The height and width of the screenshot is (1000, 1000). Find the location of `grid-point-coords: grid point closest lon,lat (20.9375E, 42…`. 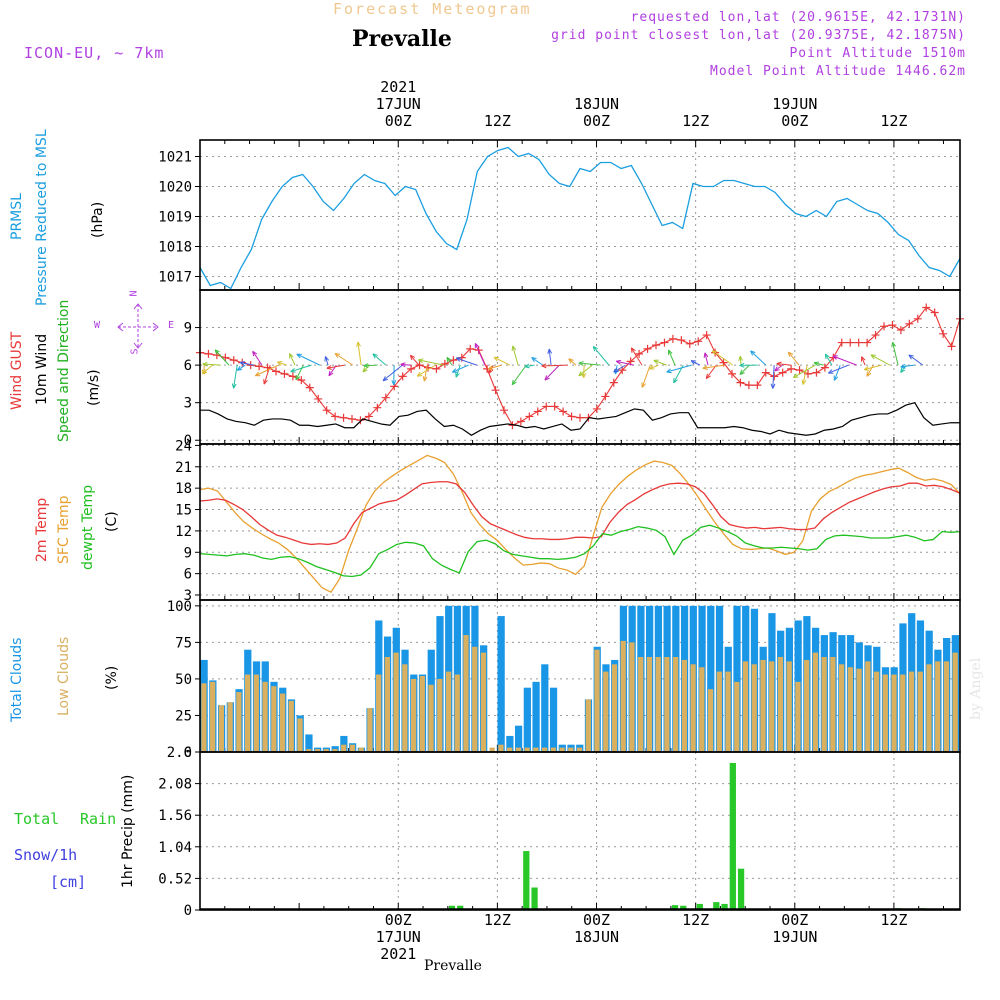

grid-point-coords: grid point closest lon,lat (20.9375E, 42… is located at coordinates (758, 35).